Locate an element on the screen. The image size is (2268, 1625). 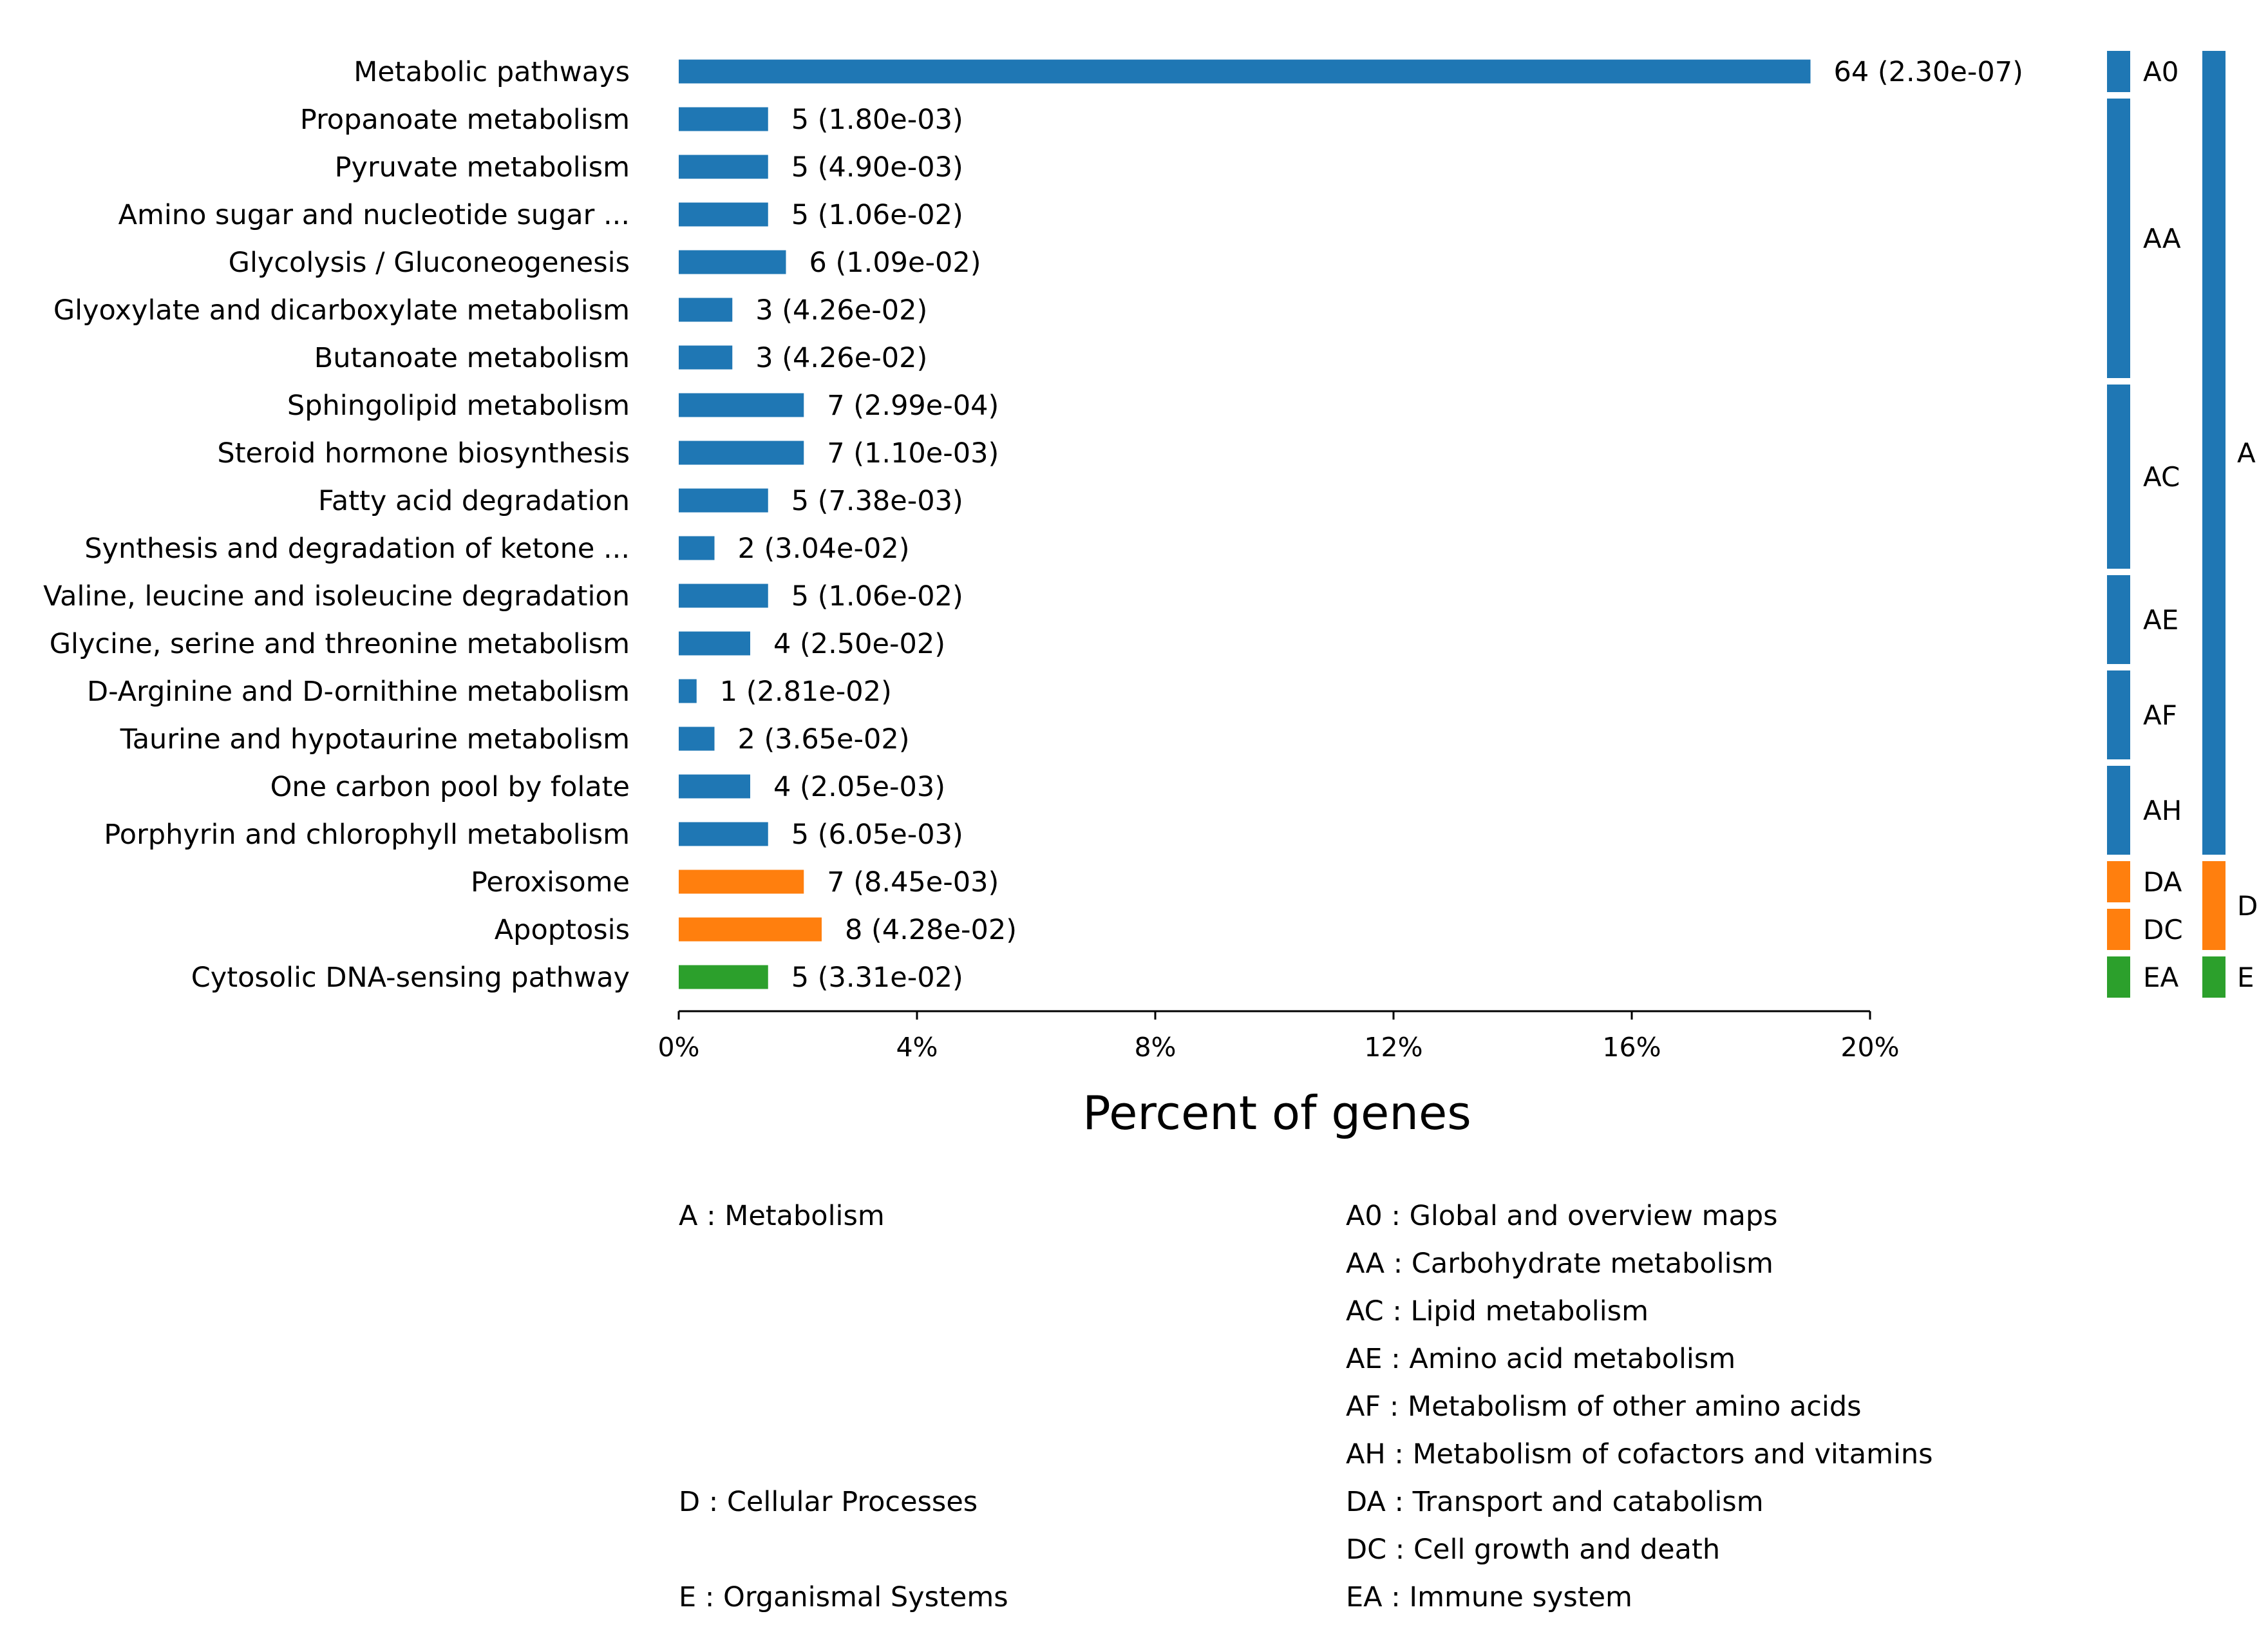
x-tick-label: 4% is located at coordinates (917, 1047).